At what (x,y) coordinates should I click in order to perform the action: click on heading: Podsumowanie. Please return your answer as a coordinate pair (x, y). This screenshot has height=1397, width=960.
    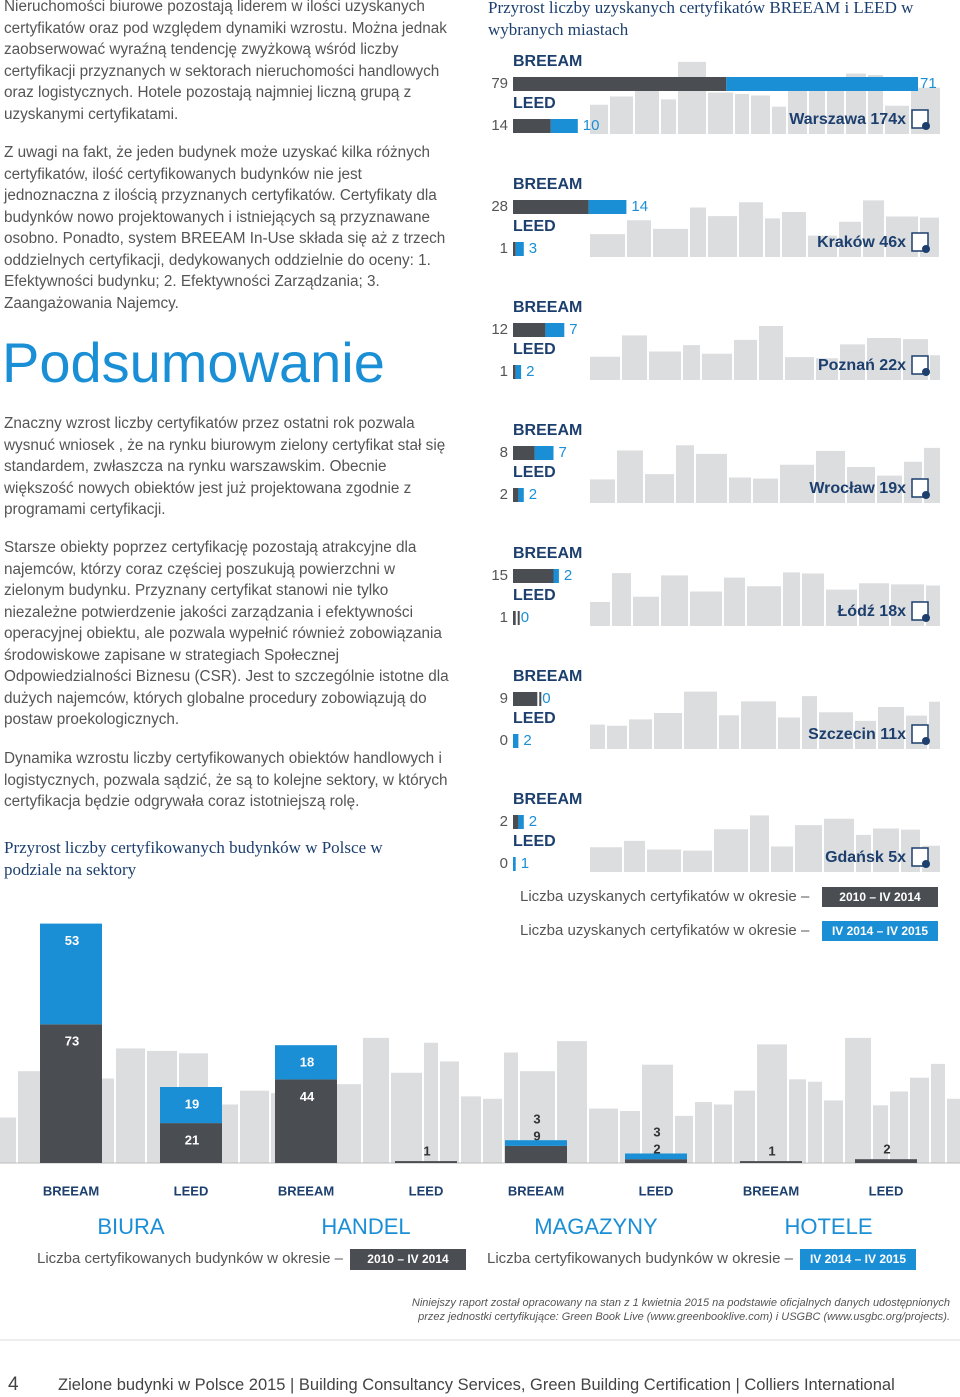
    Looking at the image, I should click on (193, 362).